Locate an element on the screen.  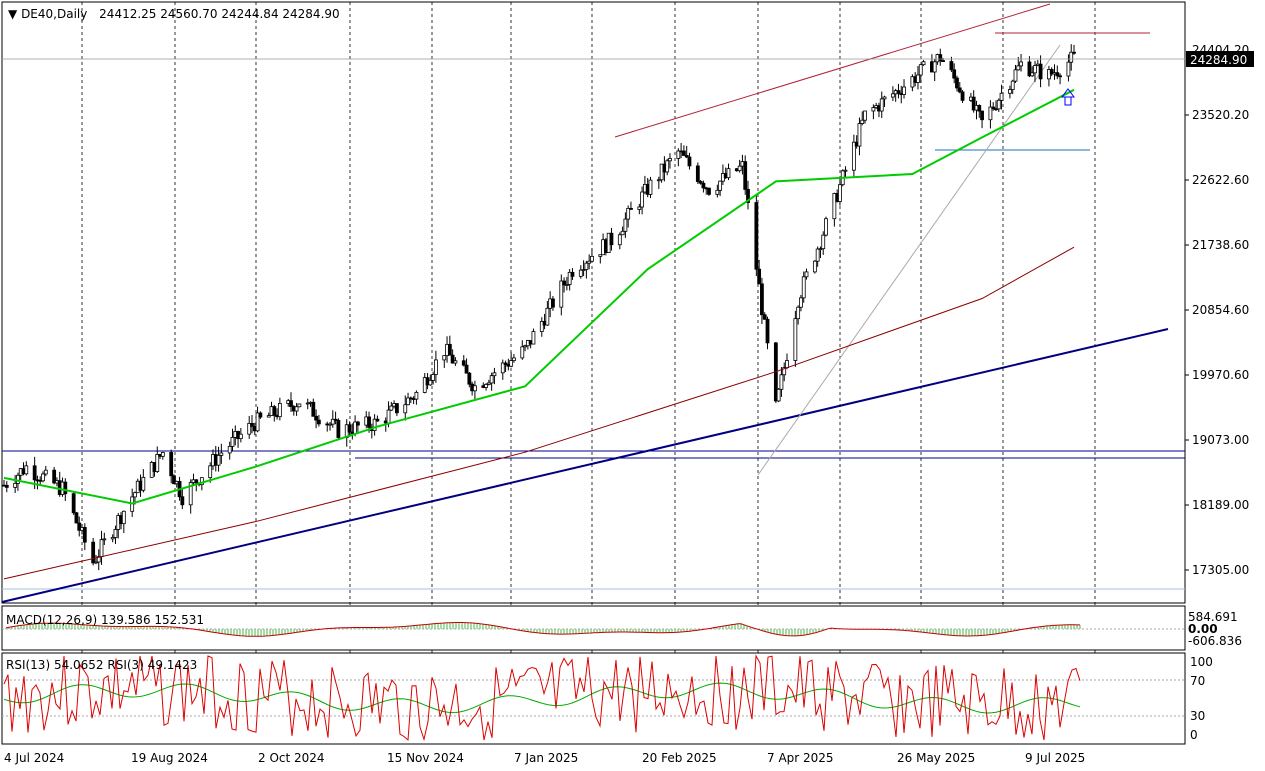
rsi-3-line is located at coordinates (542, 698).